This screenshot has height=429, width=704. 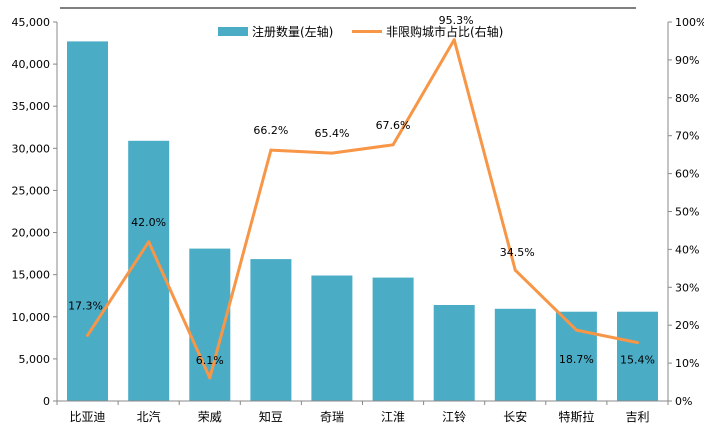 What do you see at coordinates (31, 64) in the screenshot?
I see `left-tick-label: 40,000` at bounding box center [31, 64].